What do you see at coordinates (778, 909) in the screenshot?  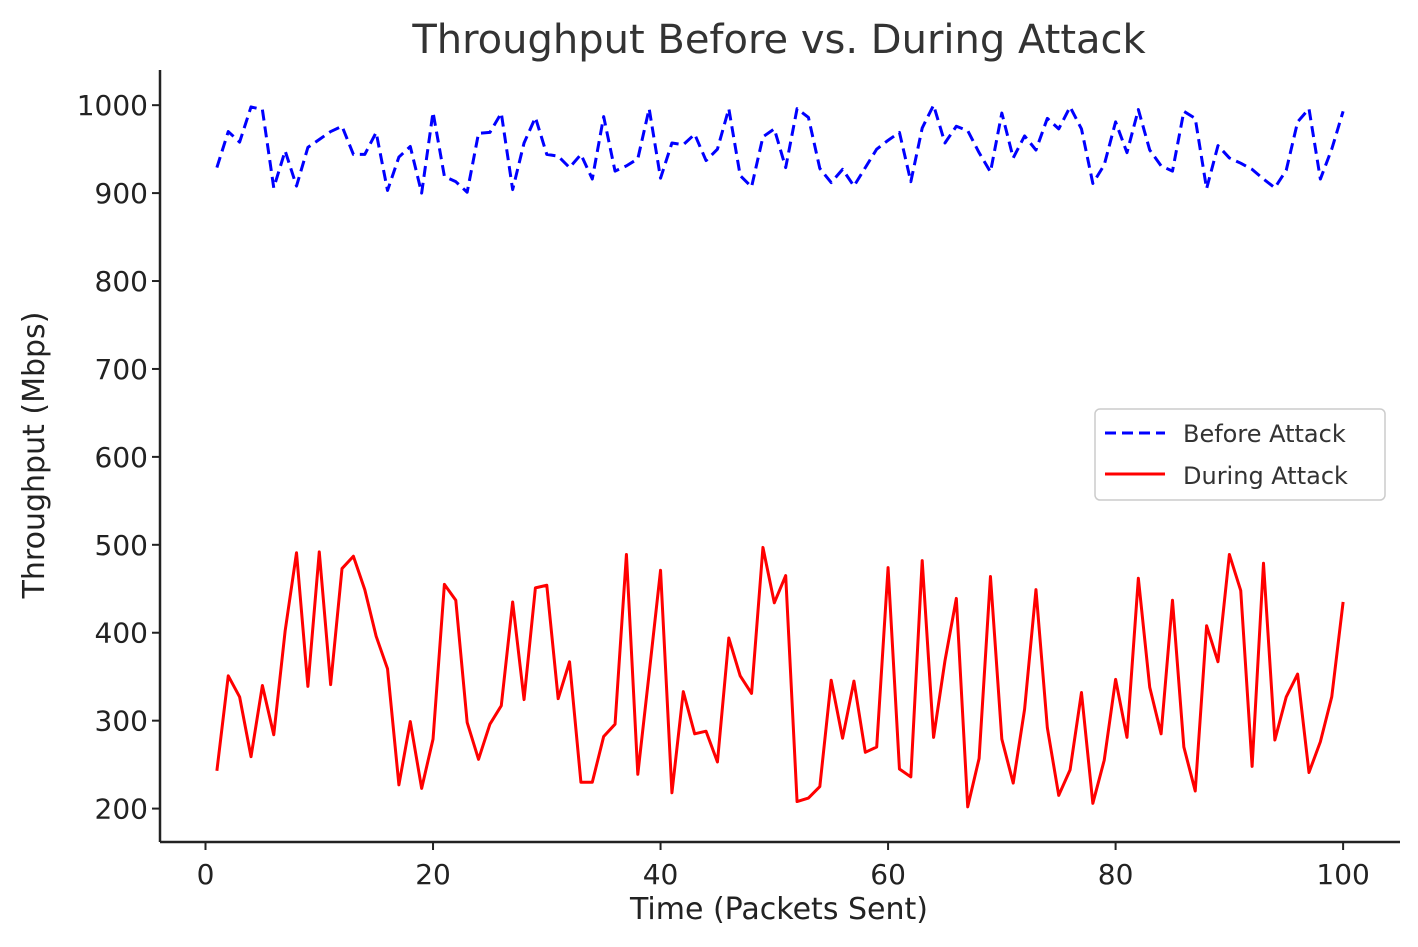 I see `x-axis-label: Time (Packets Sent)` at bounding box center [778, 909].